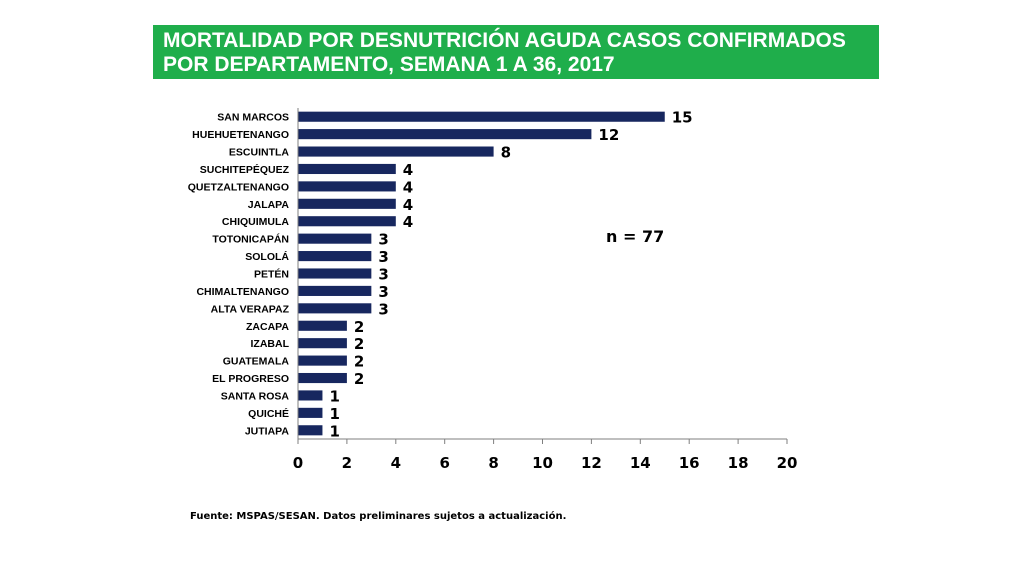 This screenshot has height=576, width=1024. I want to click on category-label-jalapa: JALAPA, so click(269, 205).